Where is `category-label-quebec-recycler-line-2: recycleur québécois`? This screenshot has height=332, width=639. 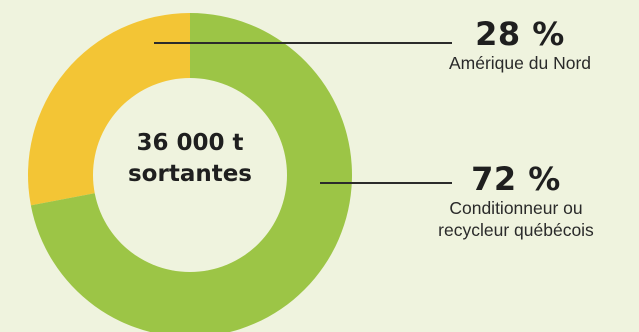 category-label-quebec-recycler-line-2: recycleur québécois is located at coordinates (516, 229).